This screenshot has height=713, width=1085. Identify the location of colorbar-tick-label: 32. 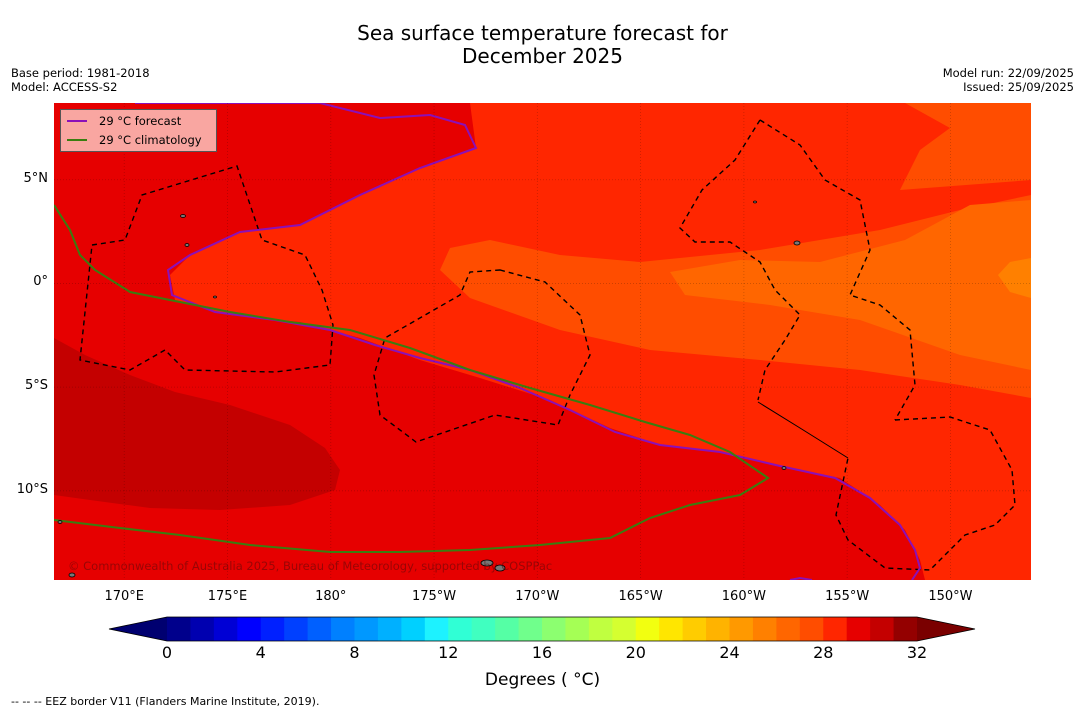
(917, 652).